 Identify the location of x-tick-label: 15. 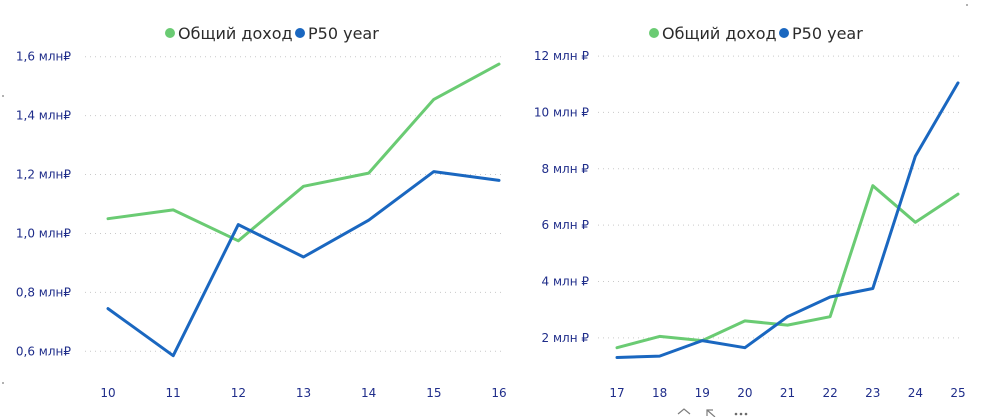
(433, 393).